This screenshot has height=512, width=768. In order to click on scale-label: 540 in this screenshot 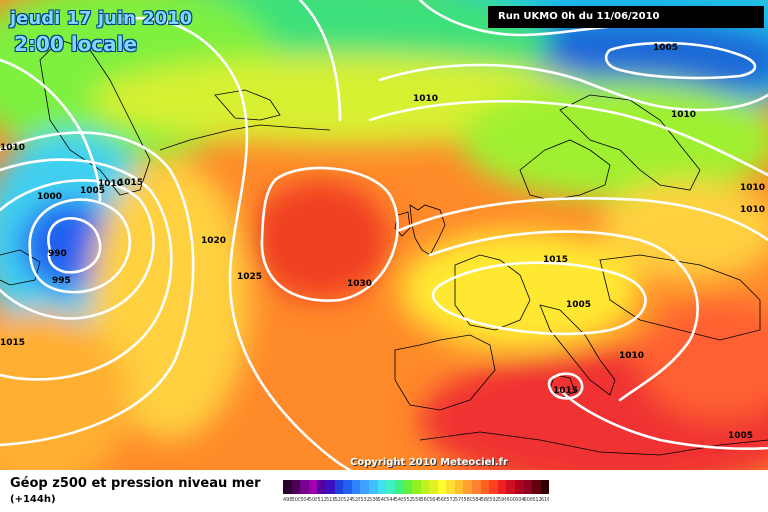, I will do `click(382, 500)`.